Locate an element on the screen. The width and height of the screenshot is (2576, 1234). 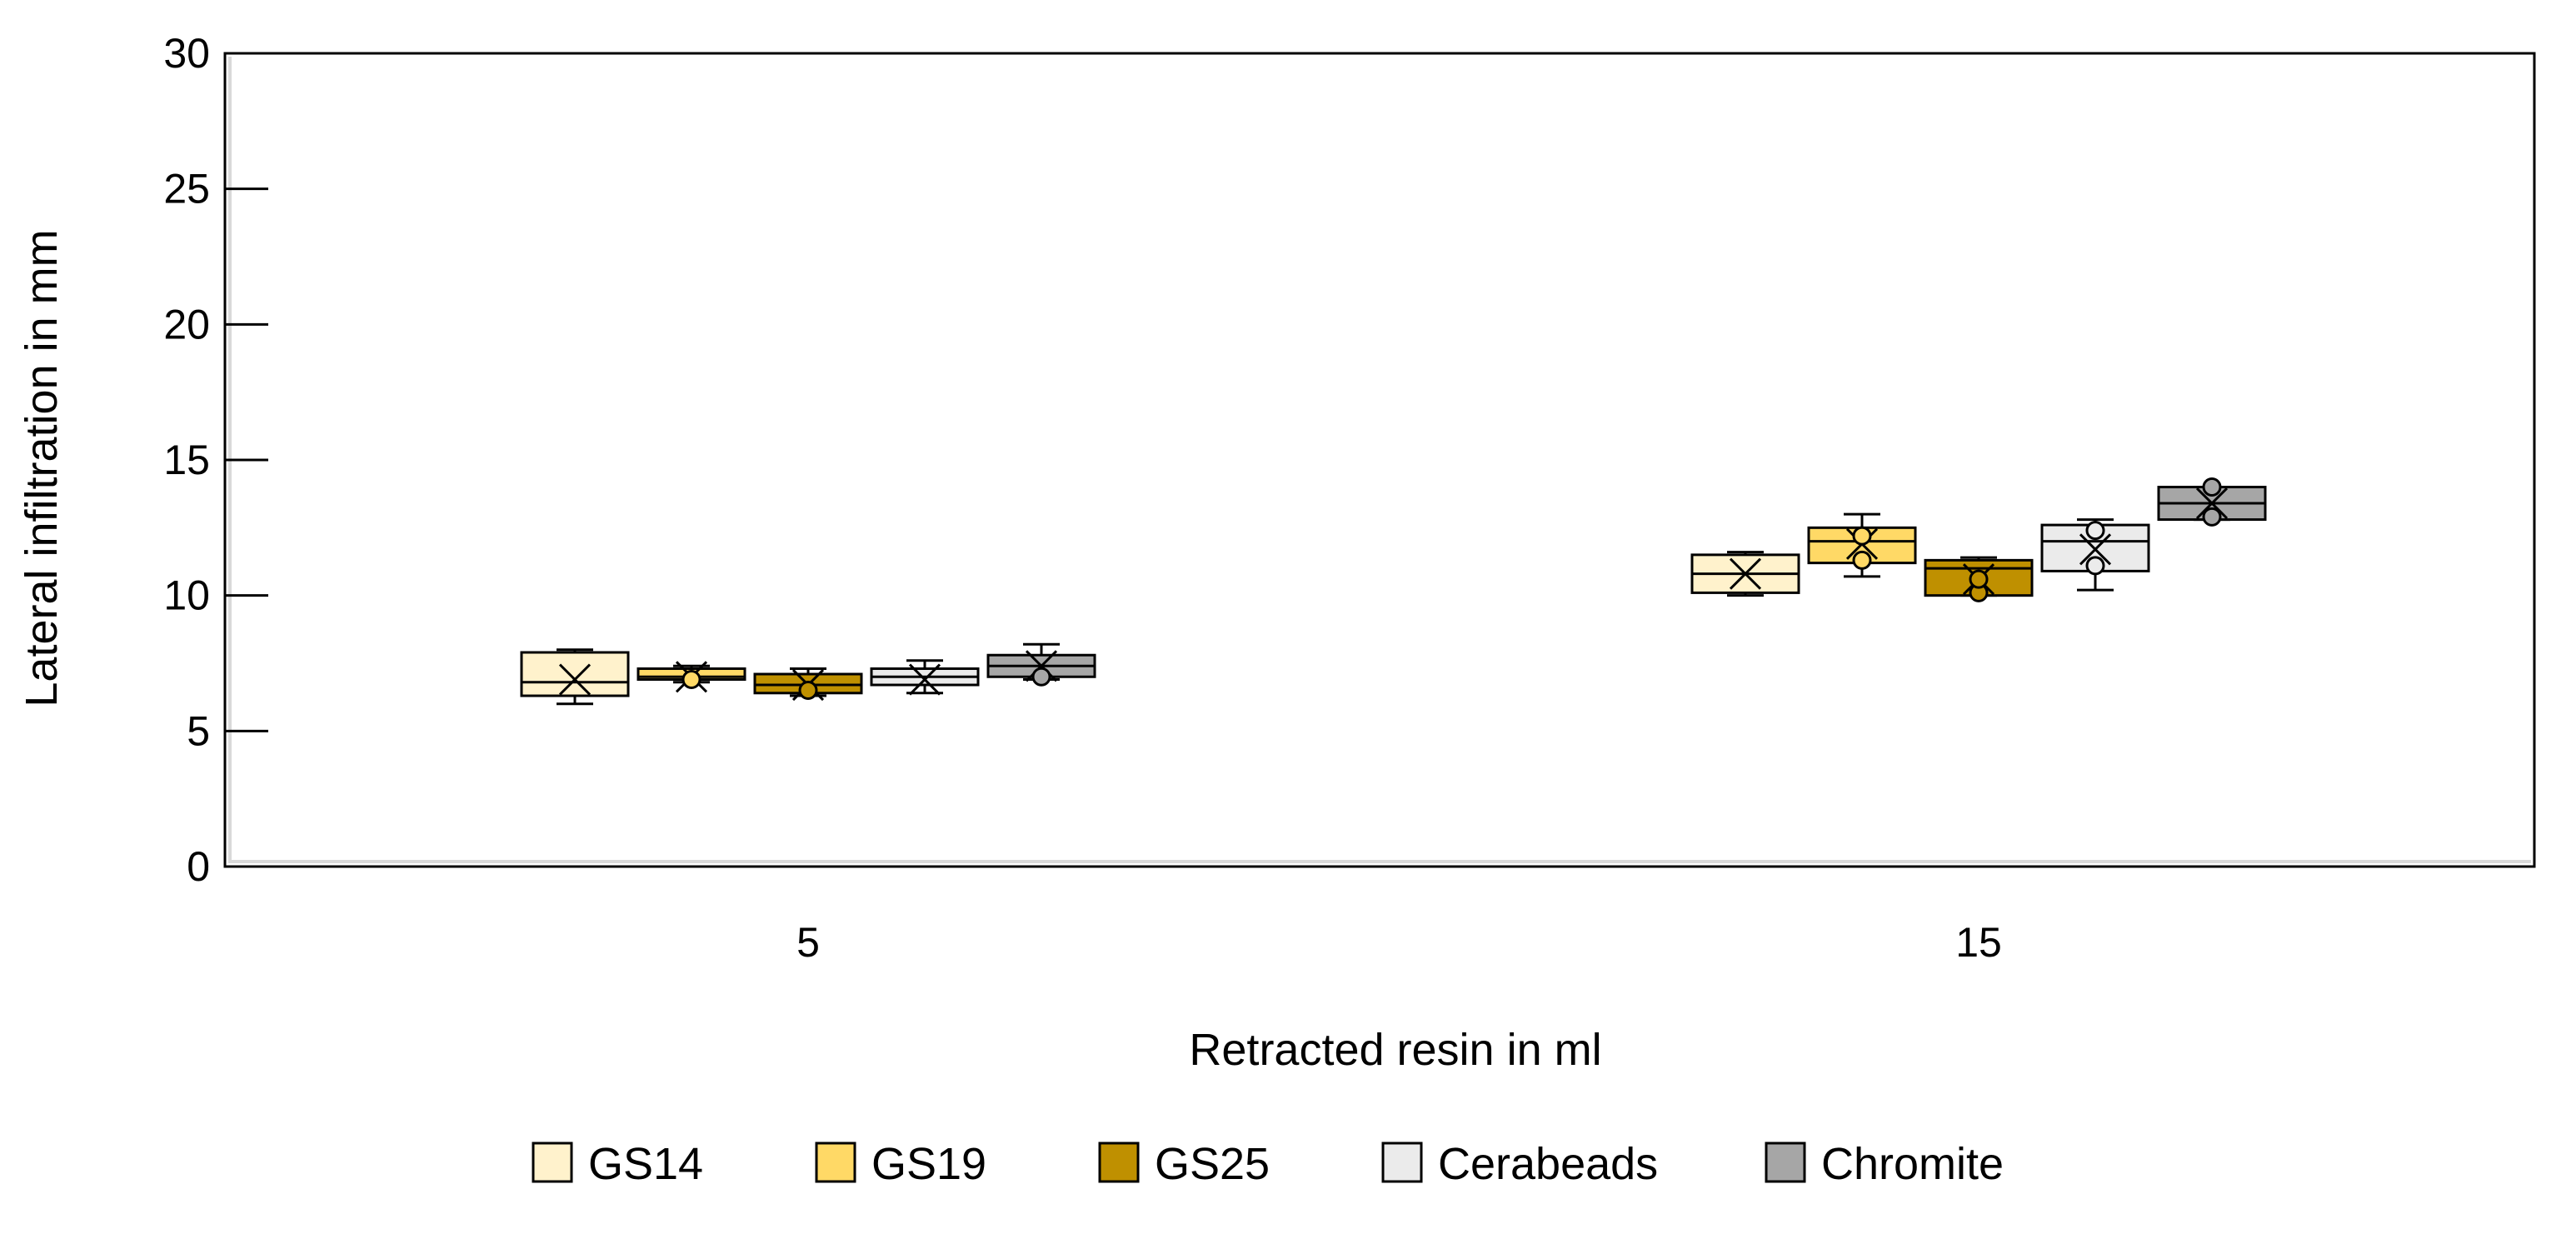
box-series is located at coordinates (1393, 591).